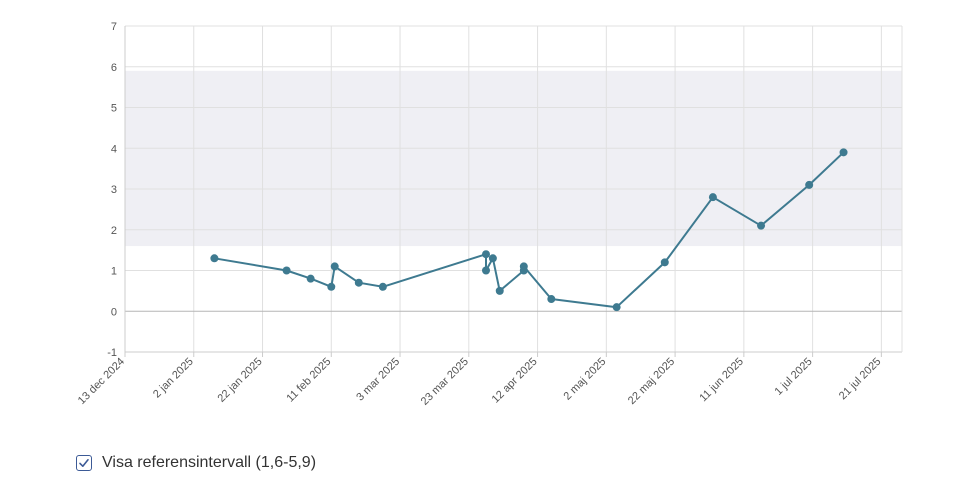  Describe the element at coordinates (114, 109) in the screenshot. I see `y-tick-label: 5` at that location.